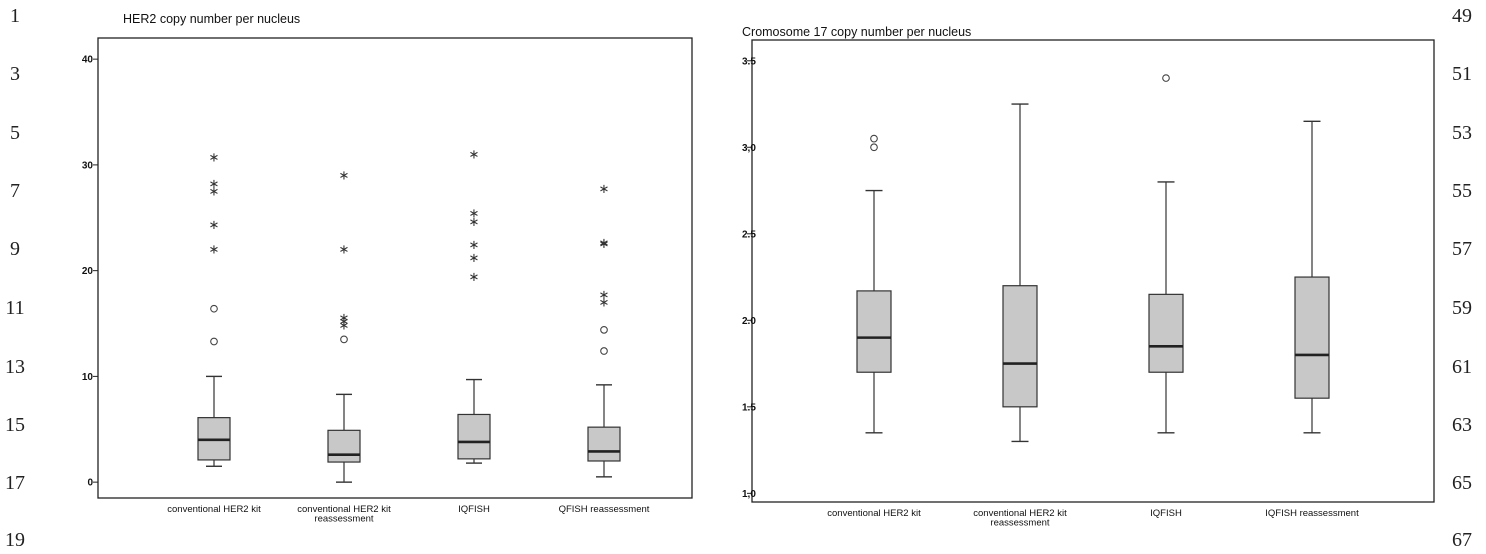 This screenshot has width=1486, height=554. What do you see at coordinates (749, 494) in the screenshot?
I see `y-tick-label: 1,0` at bounding box center [749, 494].